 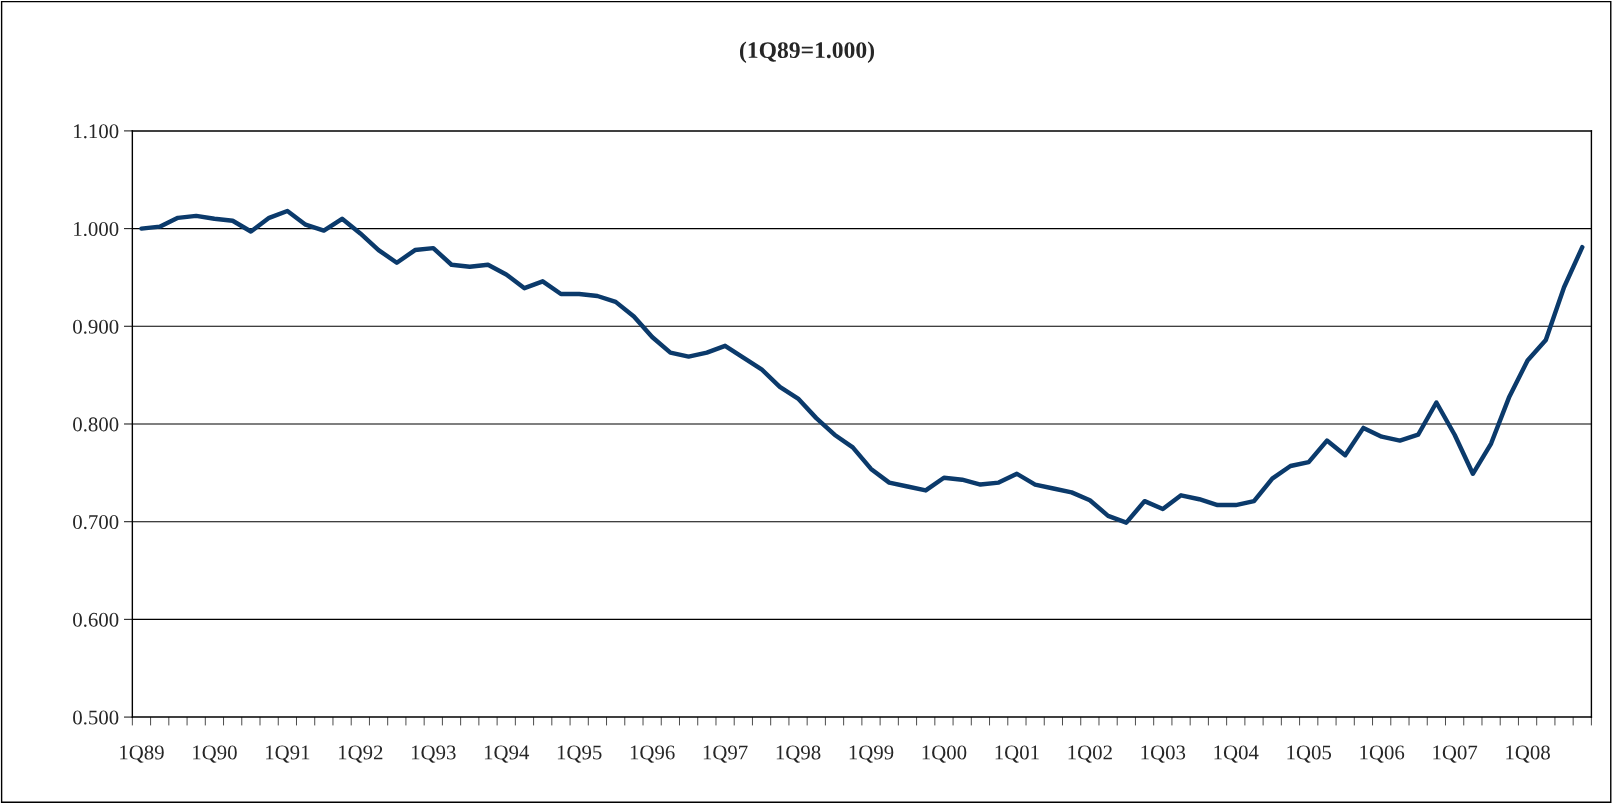 I want to click on x-tick-label: 1Q92, so click(x=361, y=754).